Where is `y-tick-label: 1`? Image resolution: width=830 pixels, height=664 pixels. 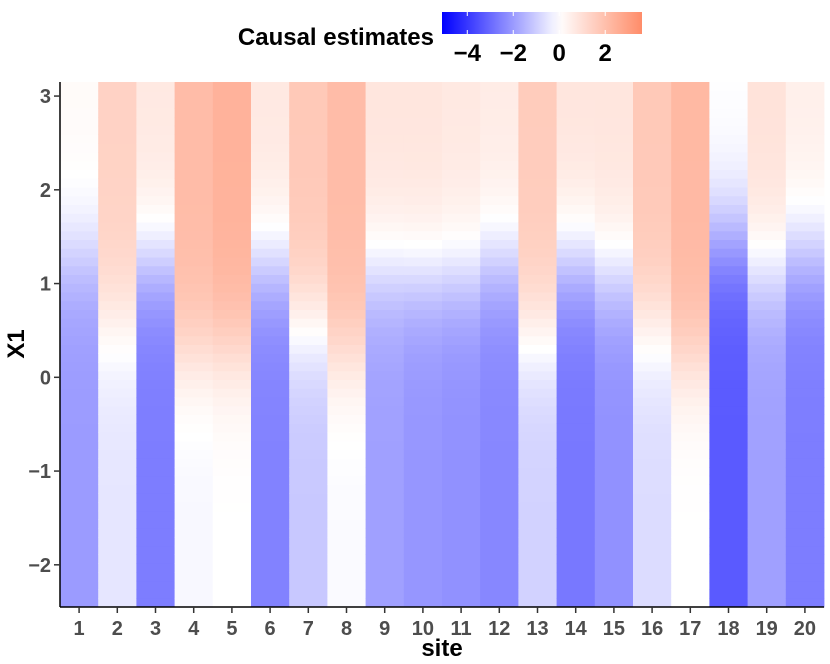 y-tick-label: 1 is located at coordinates (45, 285).